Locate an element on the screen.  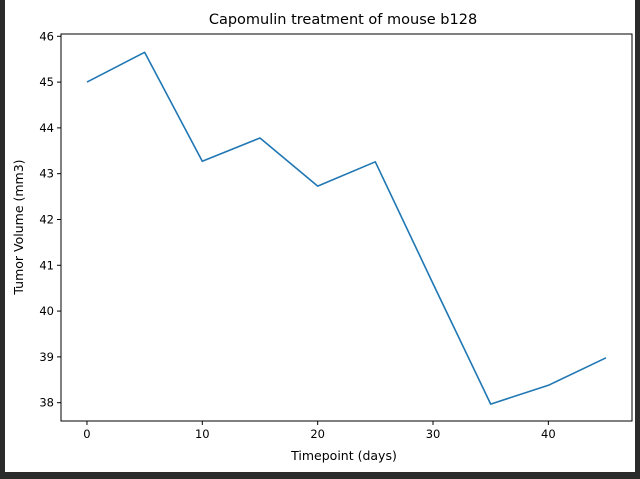
y-tick-label: 45 is located at coordinates (46, 82).